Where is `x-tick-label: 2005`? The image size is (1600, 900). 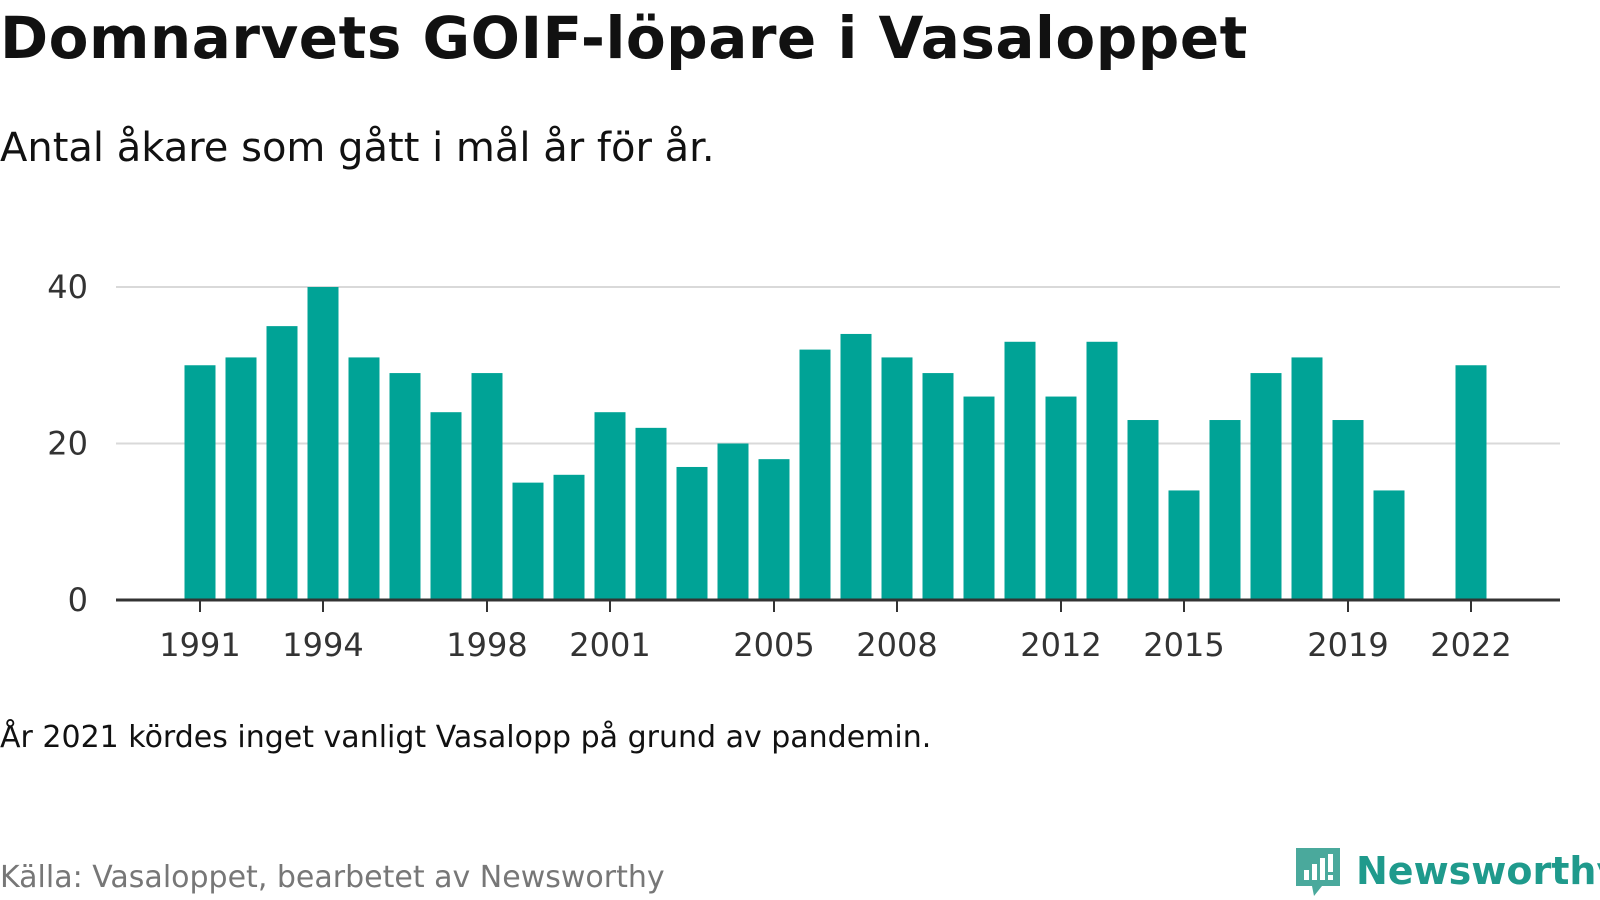
x-tick-label: 2005 is located at coordinates (773, 645).